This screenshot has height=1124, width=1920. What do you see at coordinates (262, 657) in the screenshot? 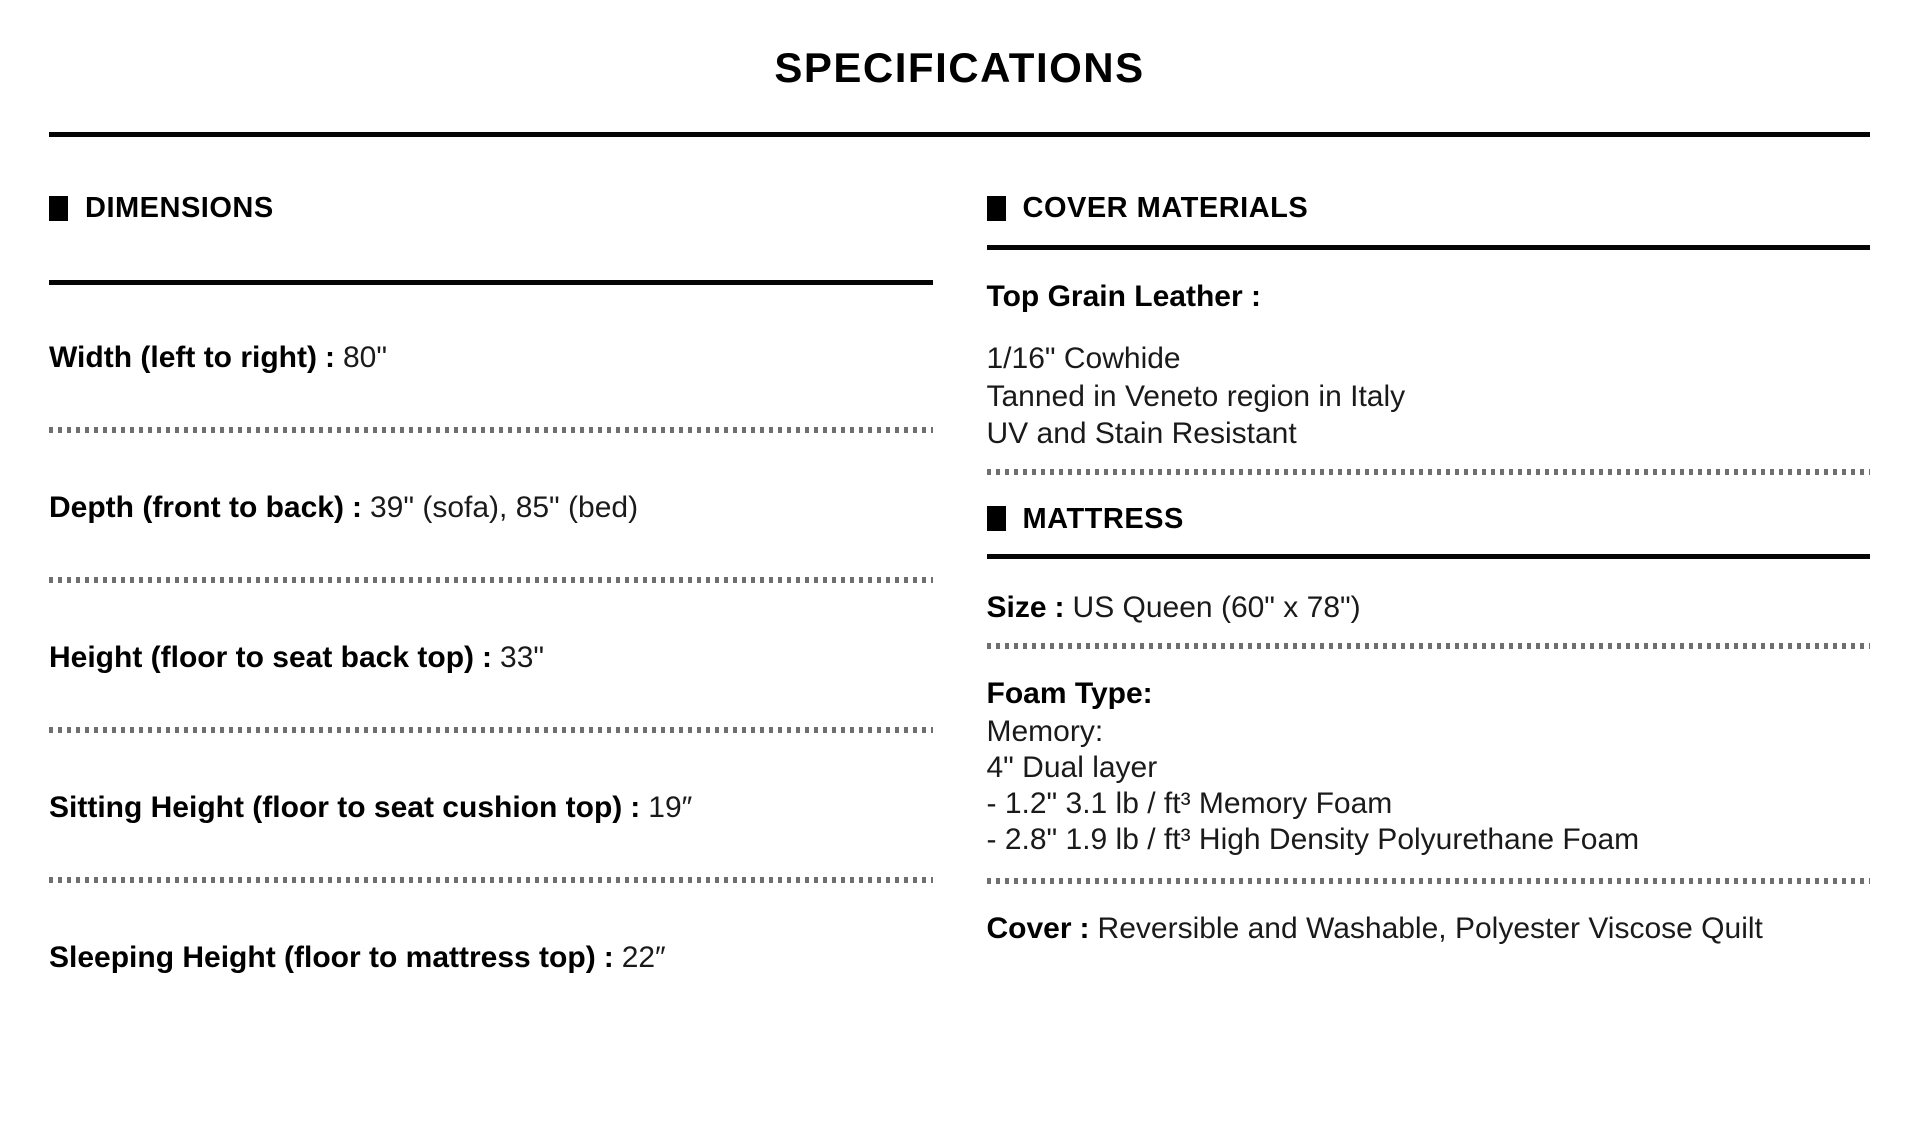
I see `dimension-label: Height (floor to seat back top)` at bounding box center [262, 657].